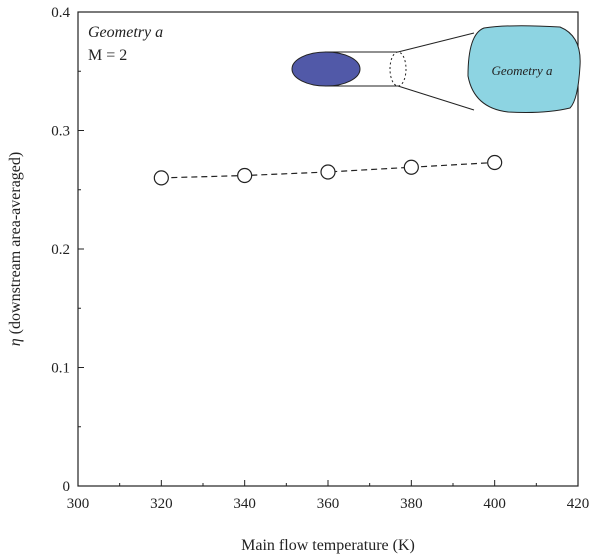 This screenshot has height=560, width=600. Describe the element at coordinates (436, 98) in the screenshot. I see `inset-diffuser-bottom` at that location.